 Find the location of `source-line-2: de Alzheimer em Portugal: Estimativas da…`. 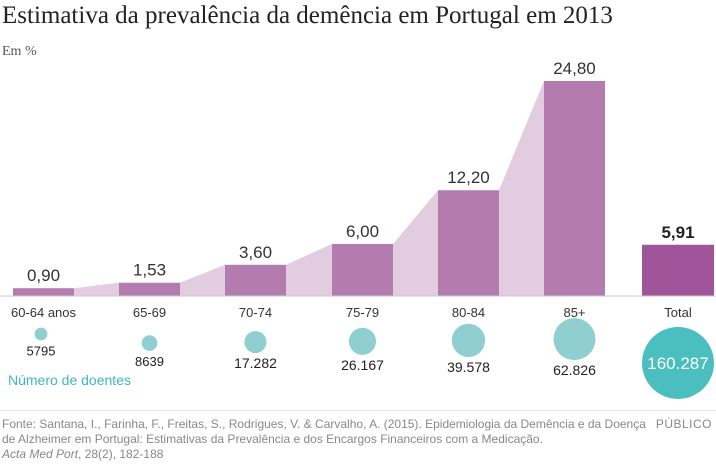

source-line-2: de Alzheimer em Portugal: Estimativas da… is located at coordinates (272, 439).